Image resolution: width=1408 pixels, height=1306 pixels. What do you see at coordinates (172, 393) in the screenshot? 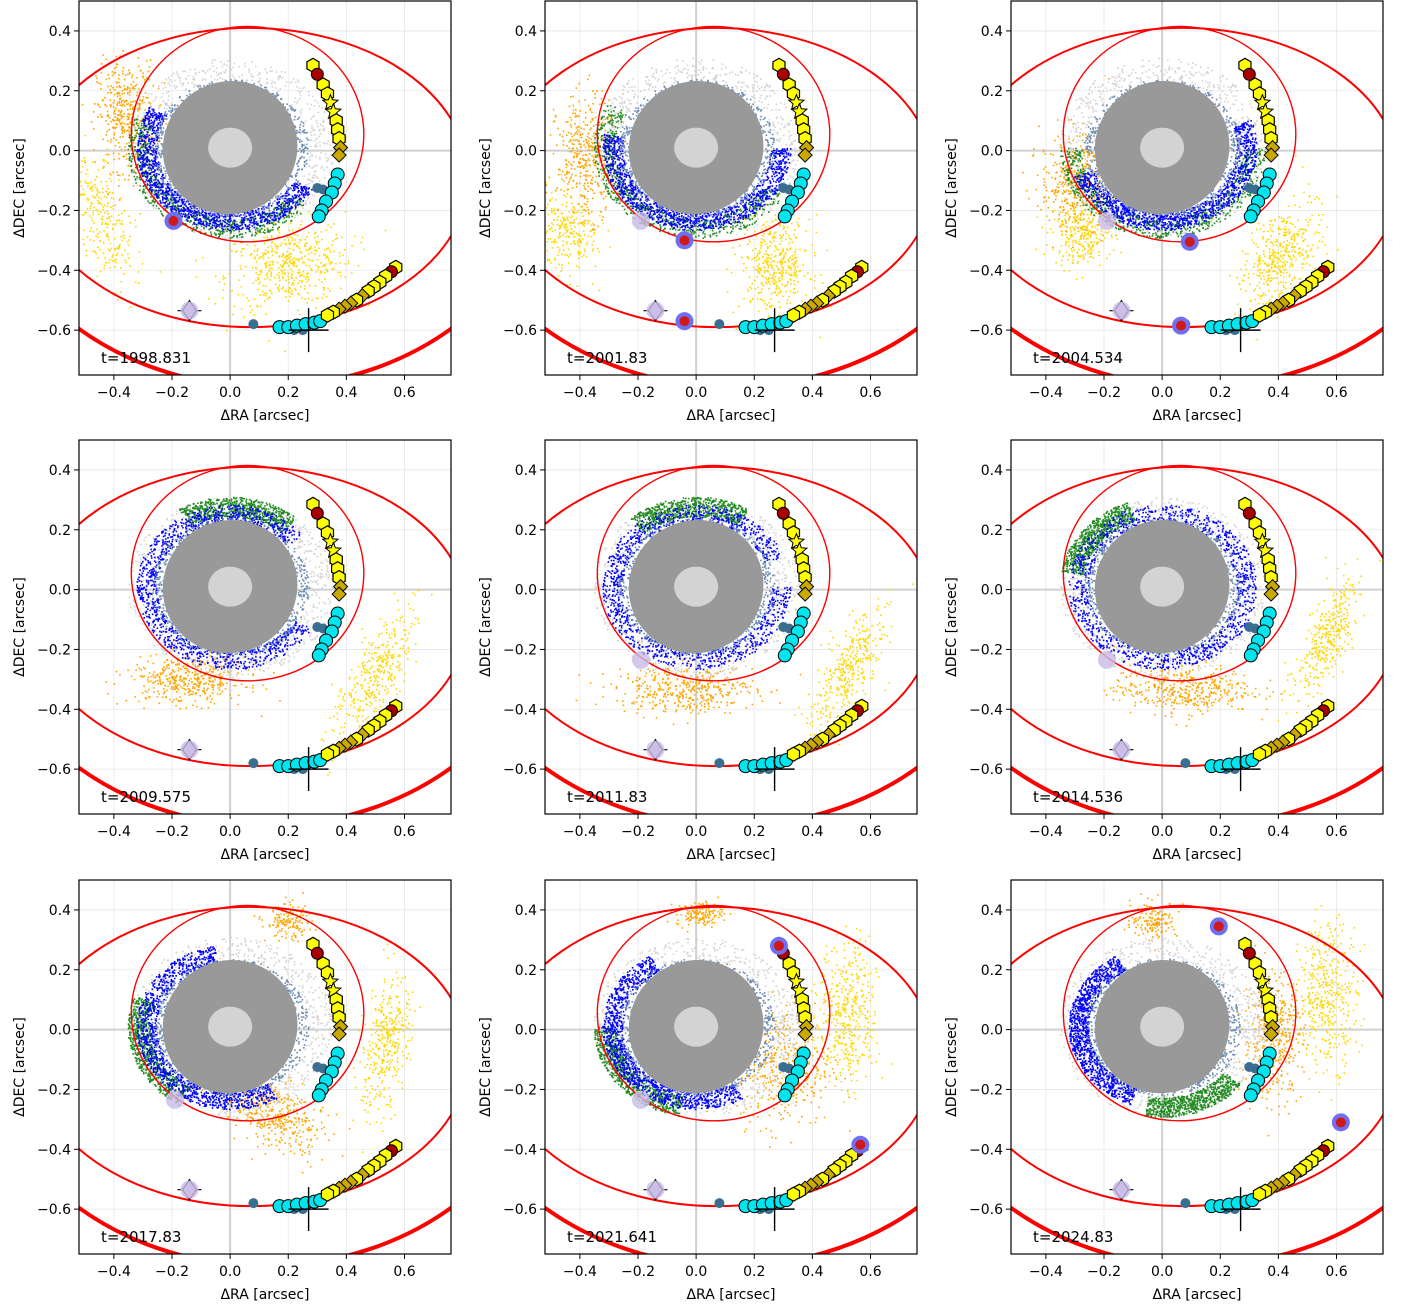
I see `x-tick-label: −0.2` at bounding box center [172, 393].